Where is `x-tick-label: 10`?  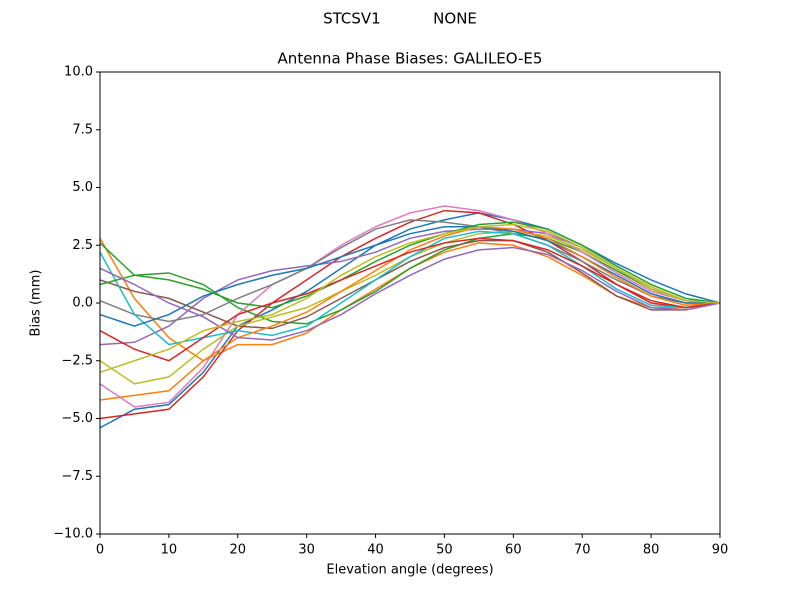 x-tick-label: 10 is located at coordinates (169, 550).